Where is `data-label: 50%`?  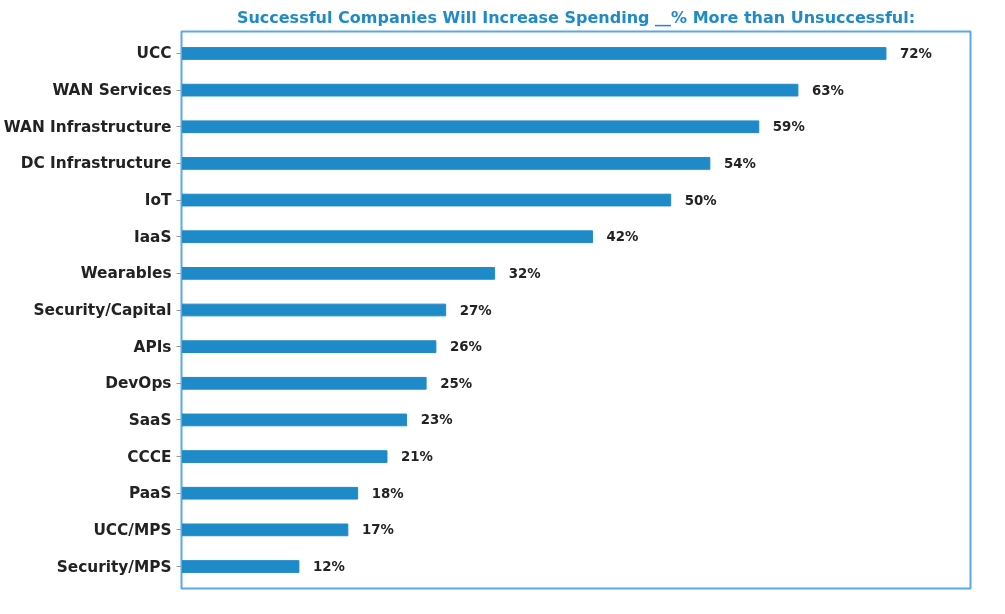 data-label: 50% is located at coordinates (700, 200).